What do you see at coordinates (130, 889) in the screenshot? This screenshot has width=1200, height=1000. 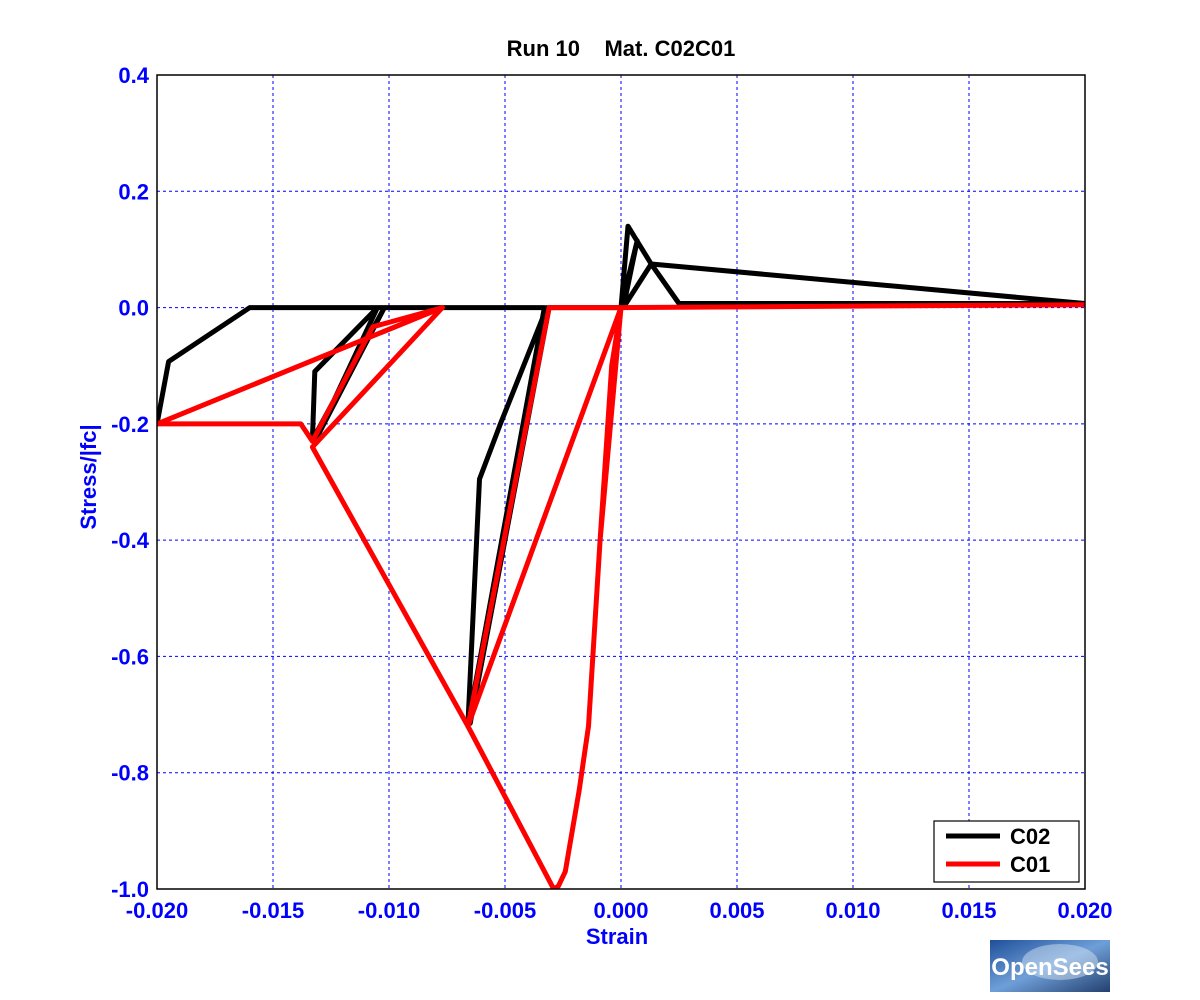 I see `y-tick-label: -1.0` at bounding box center [130, 889].